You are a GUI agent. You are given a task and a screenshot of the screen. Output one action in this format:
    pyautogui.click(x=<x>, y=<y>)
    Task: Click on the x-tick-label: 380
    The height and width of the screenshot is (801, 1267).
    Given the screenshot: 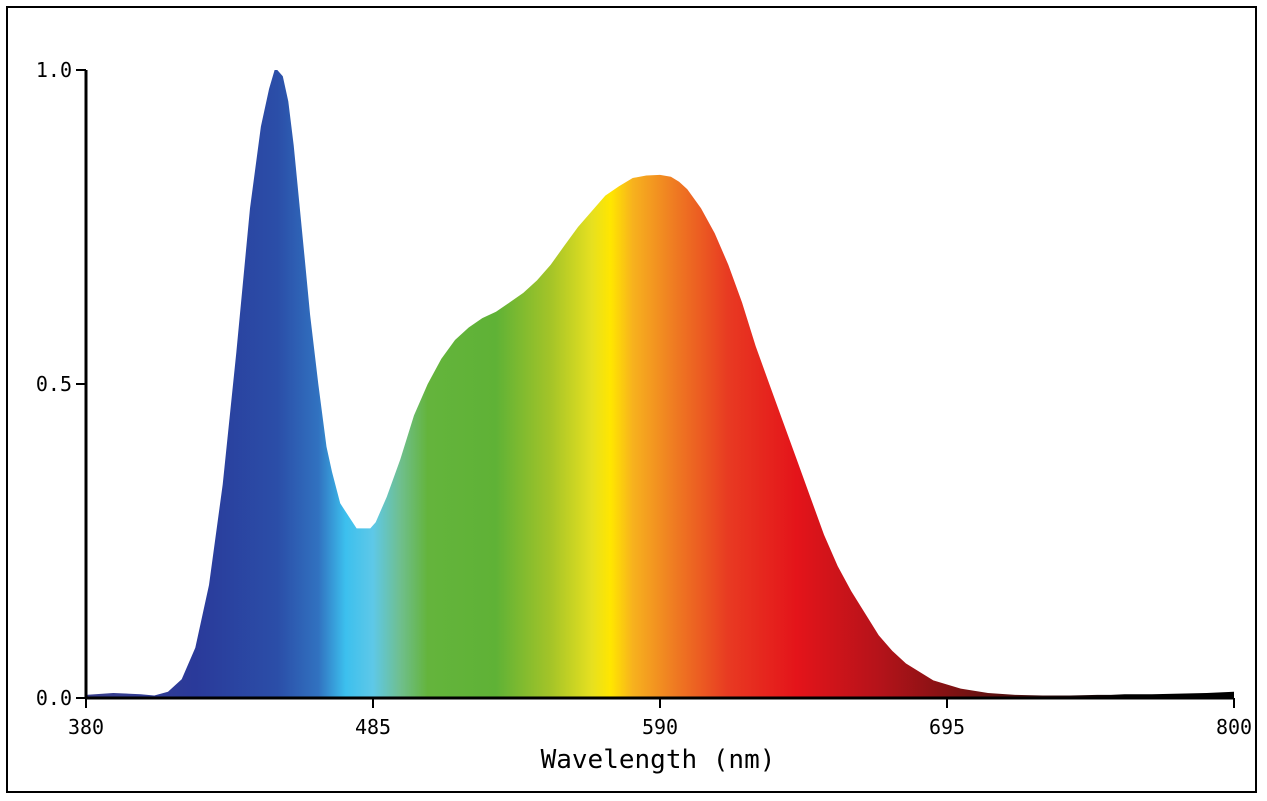 What is the action you would take?
    pyautogui.click(x=86, y=727)
    